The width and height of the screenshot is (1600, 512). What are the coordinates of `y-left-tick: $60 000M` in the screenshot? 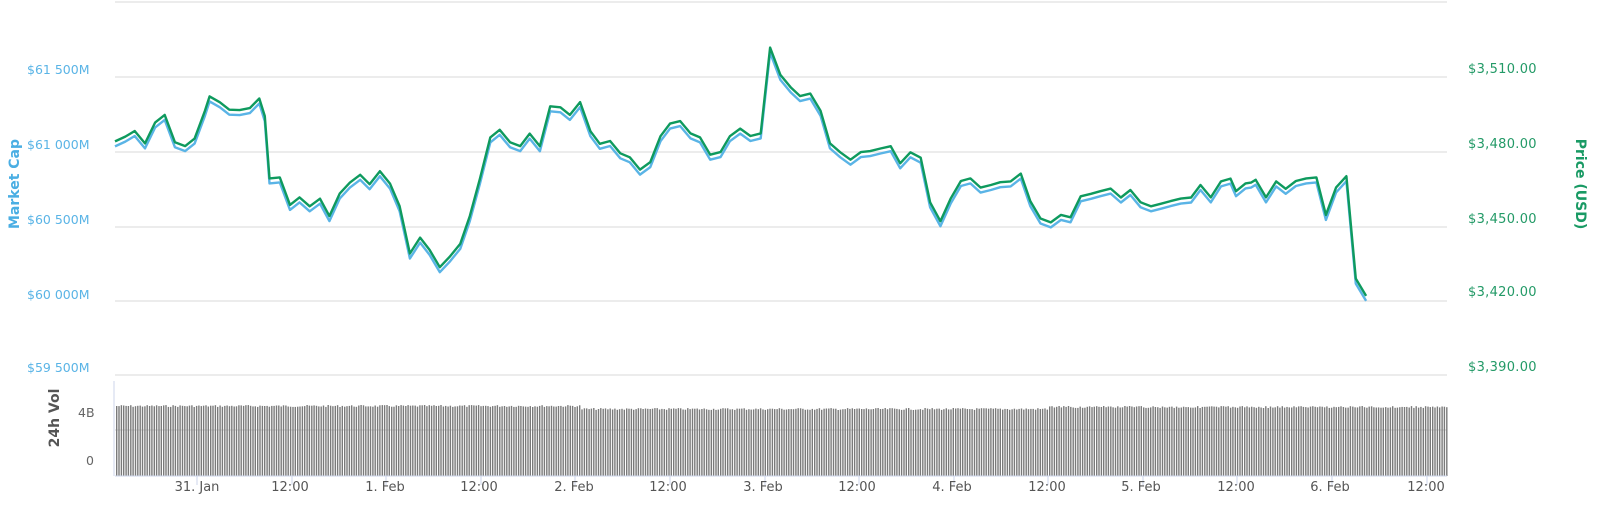 It's located at (58, 294).